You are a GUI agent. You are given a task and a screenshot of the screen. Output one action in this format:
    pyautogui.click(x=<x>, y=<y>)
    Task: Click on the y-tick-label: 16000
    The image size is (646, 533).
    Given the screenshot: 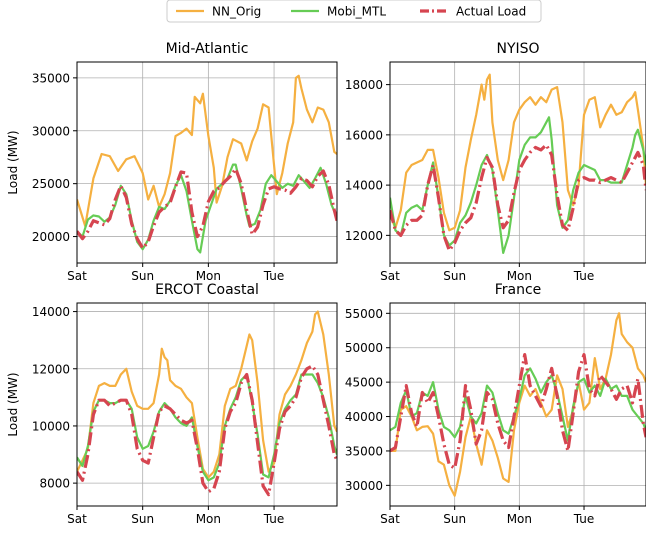 What is the action you would take?
    pyautogui.click(x=364, y=135)
    